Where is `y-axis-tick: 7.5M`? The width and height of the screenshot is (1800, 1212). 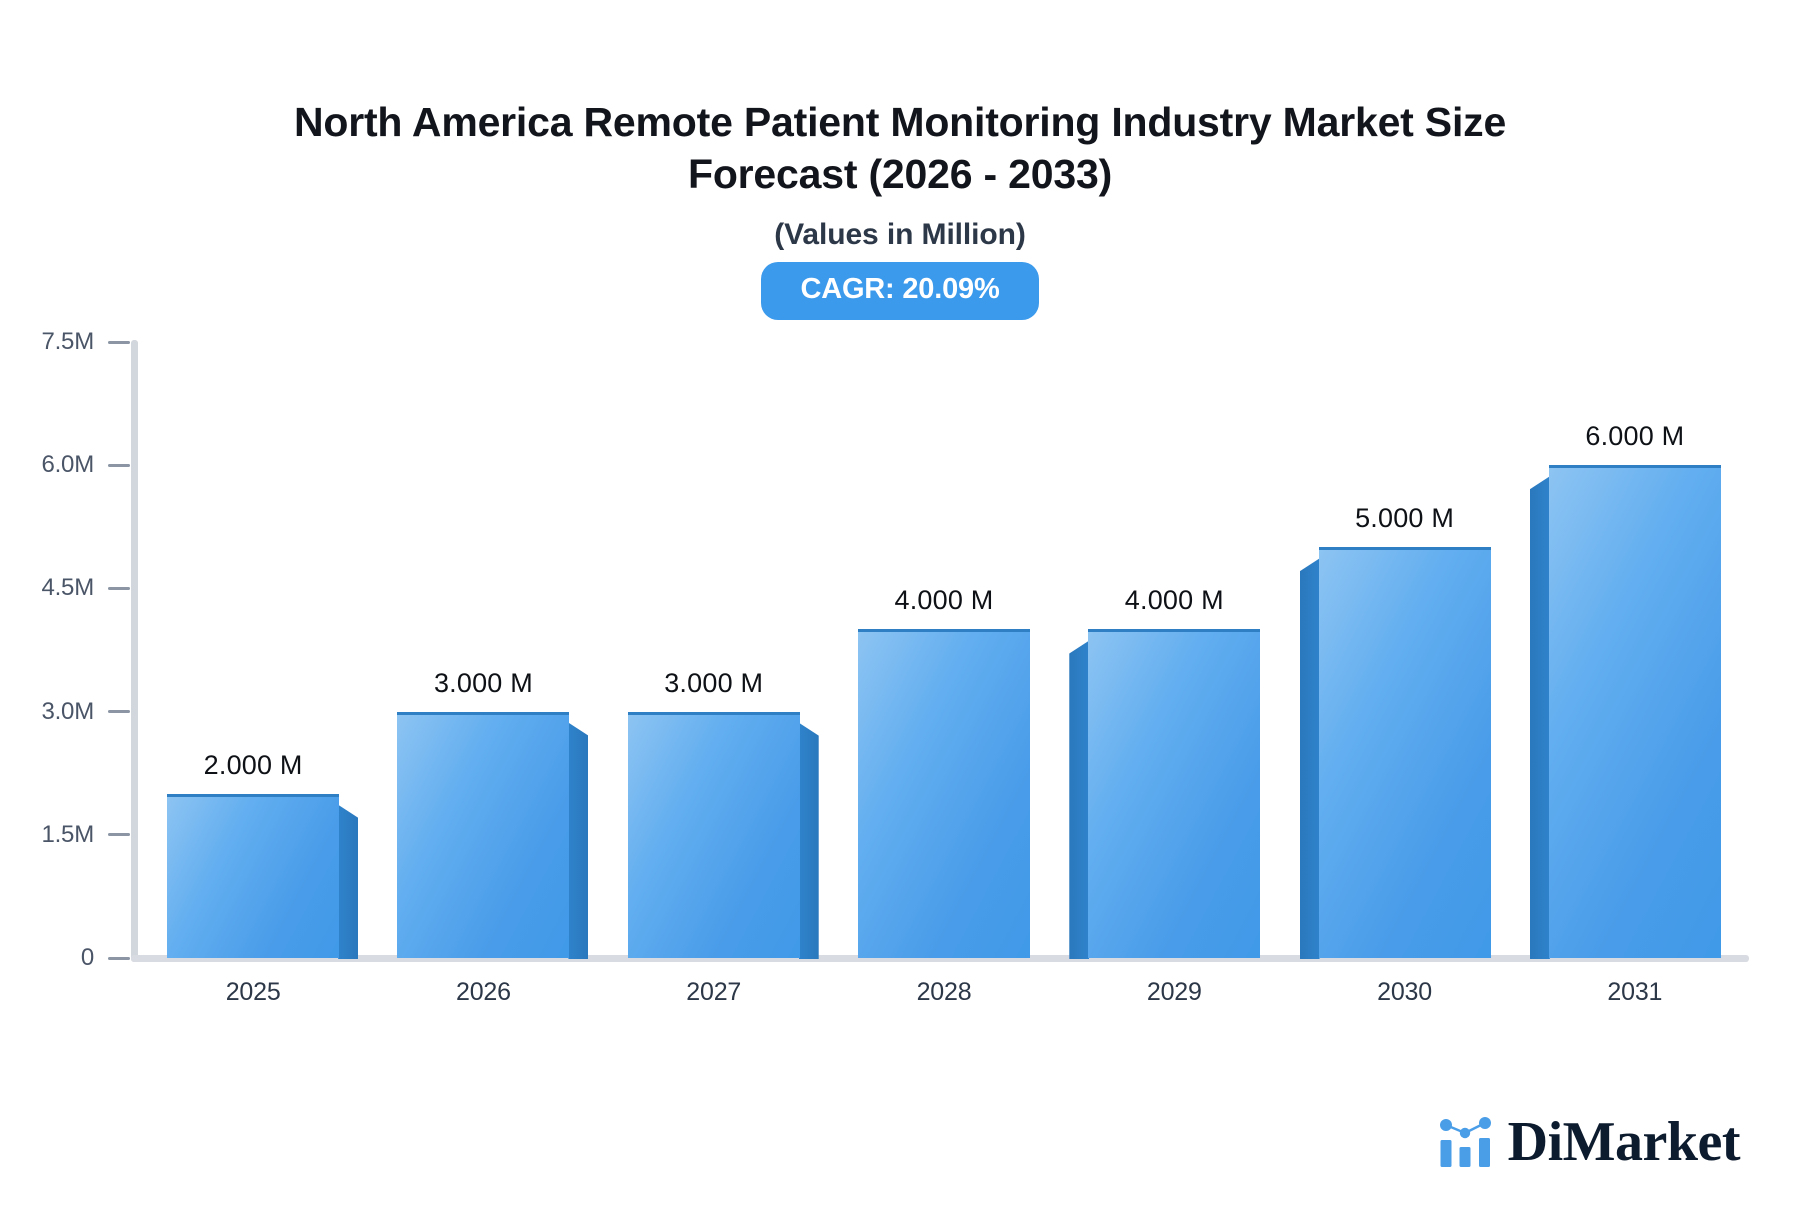 y-axis-tick: 7.5M is located at coordinates (85, 342).